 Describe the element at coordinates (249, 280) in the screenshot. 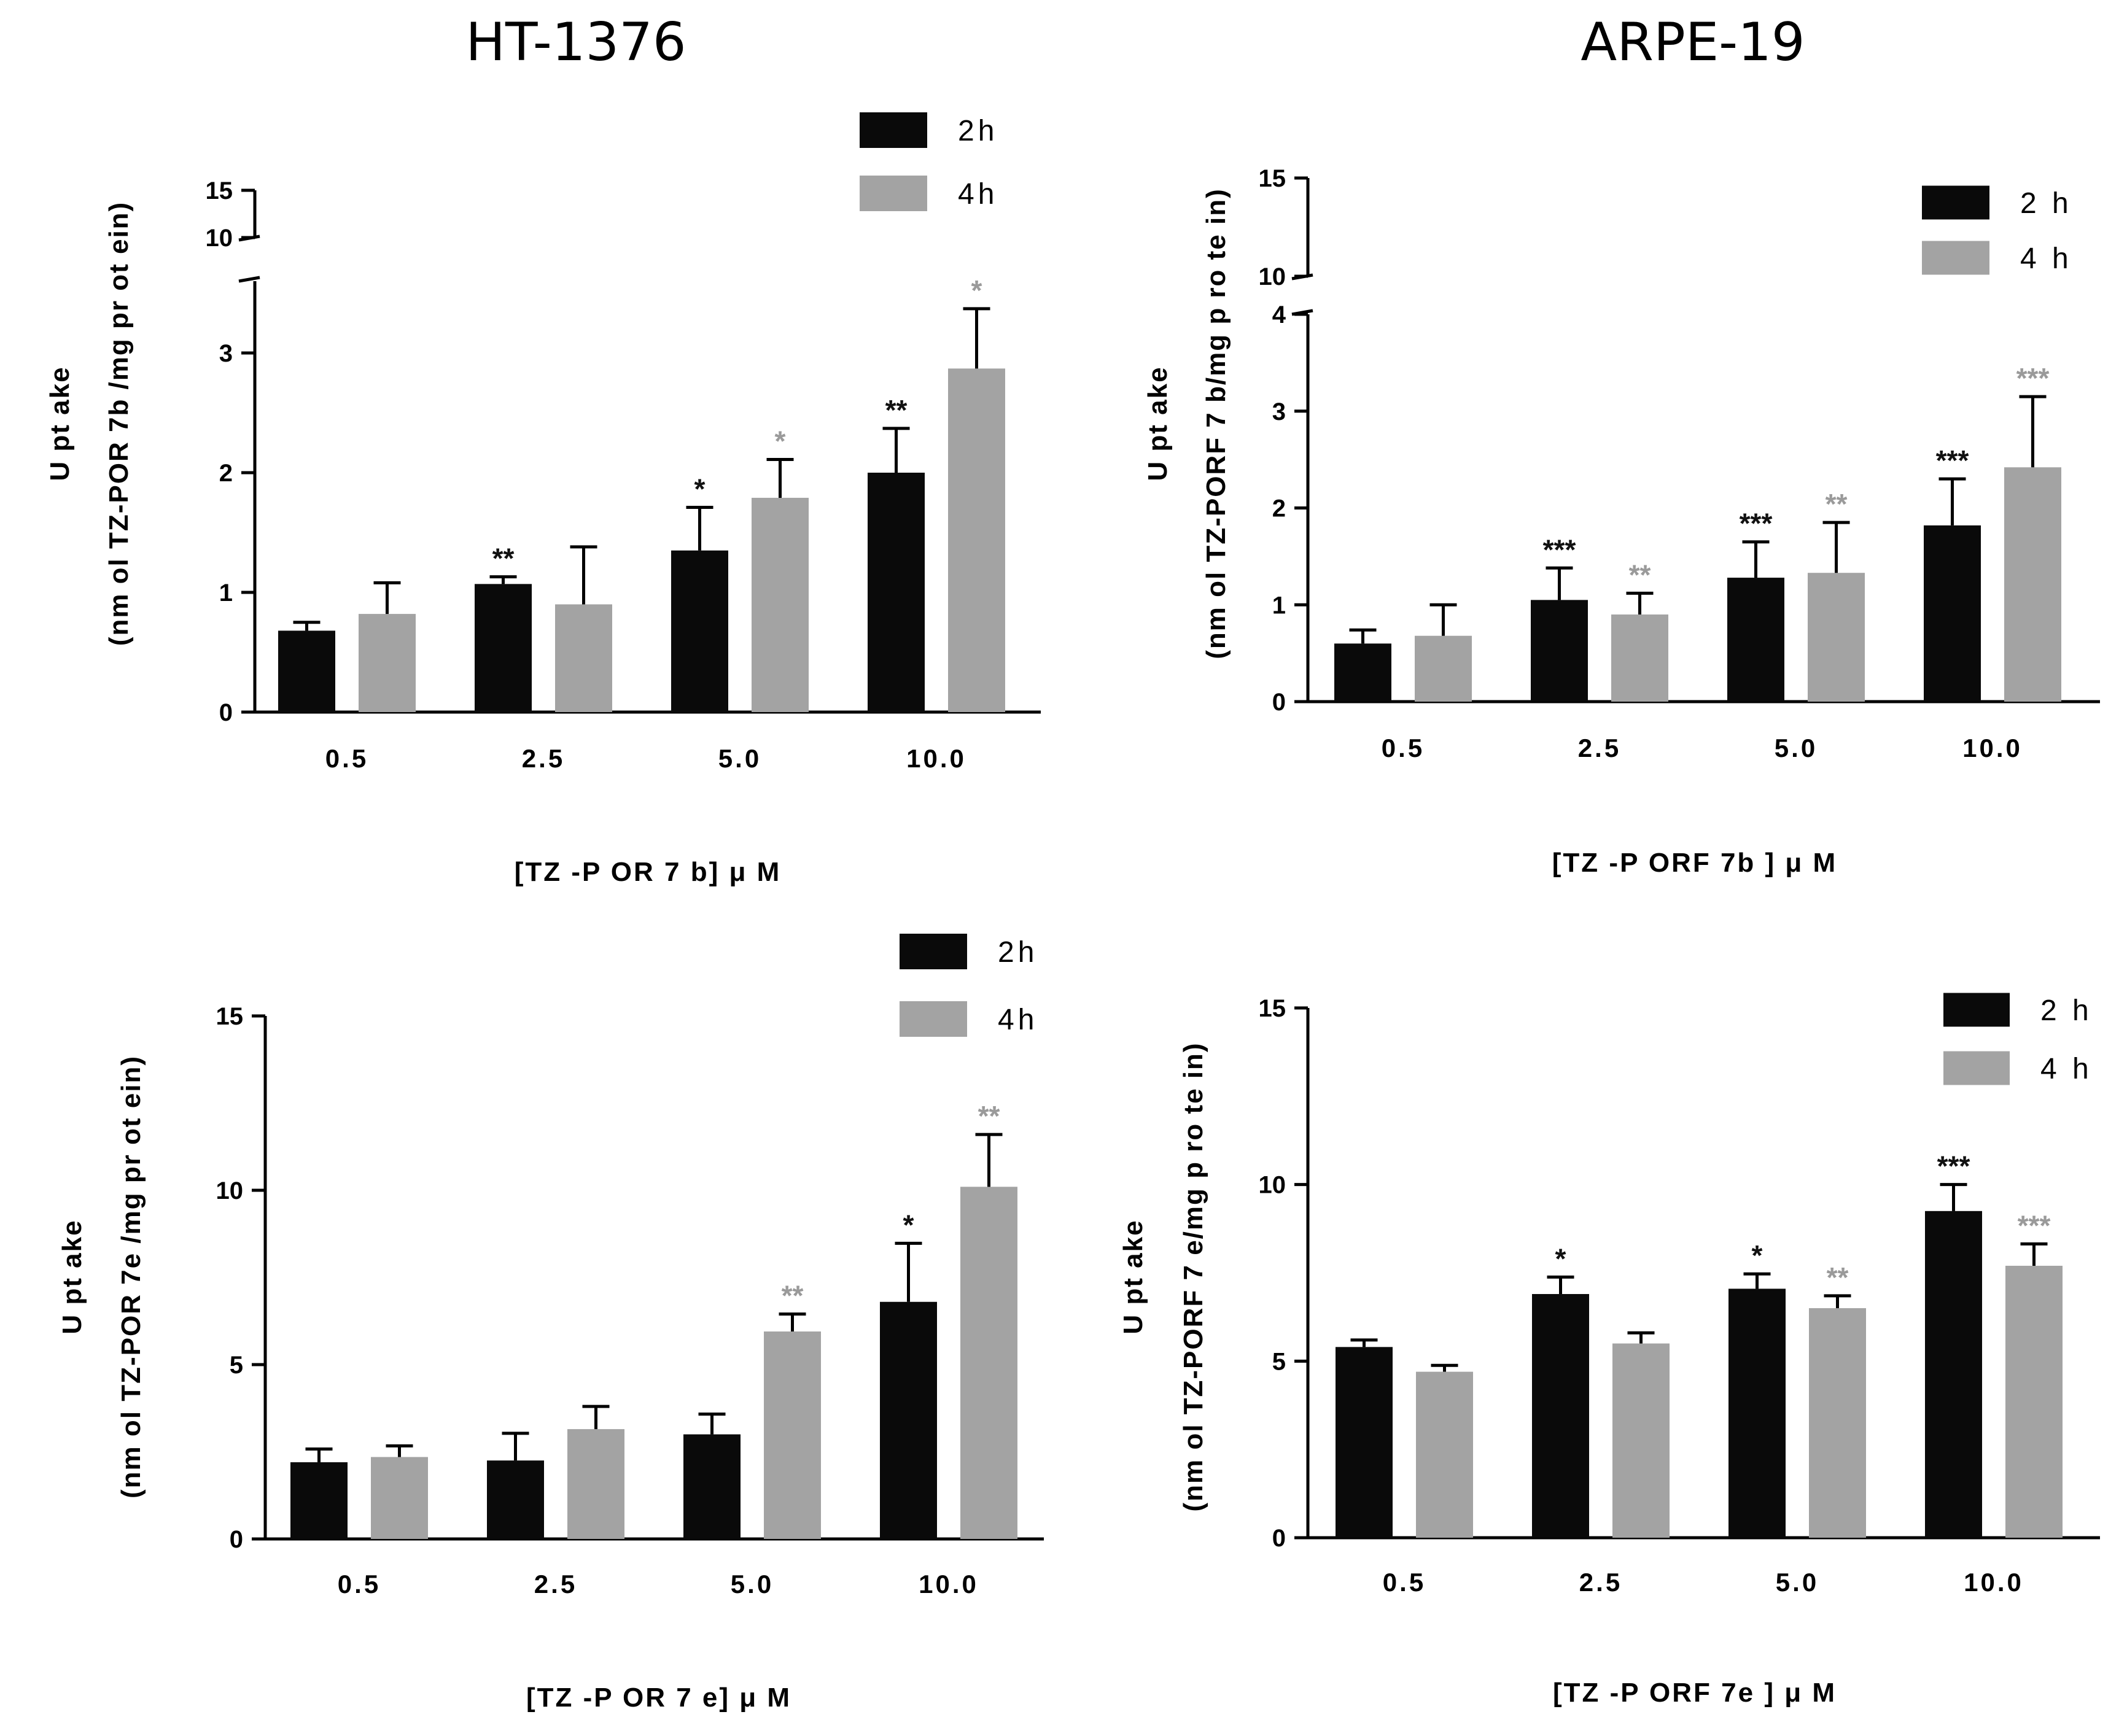

I see `axis-break-mark` at that location.